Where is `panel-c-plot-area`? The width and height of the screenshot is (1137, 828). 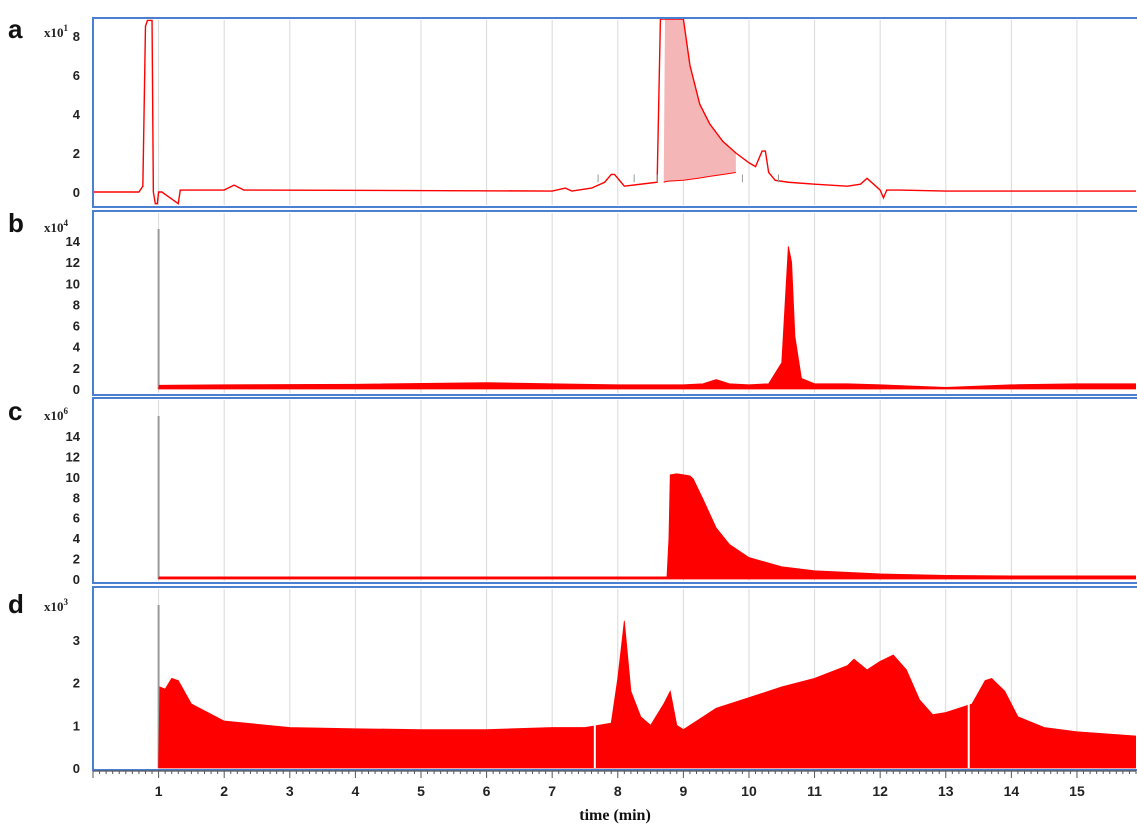
panel-c-plot-area is located at coordinates (647, 526).